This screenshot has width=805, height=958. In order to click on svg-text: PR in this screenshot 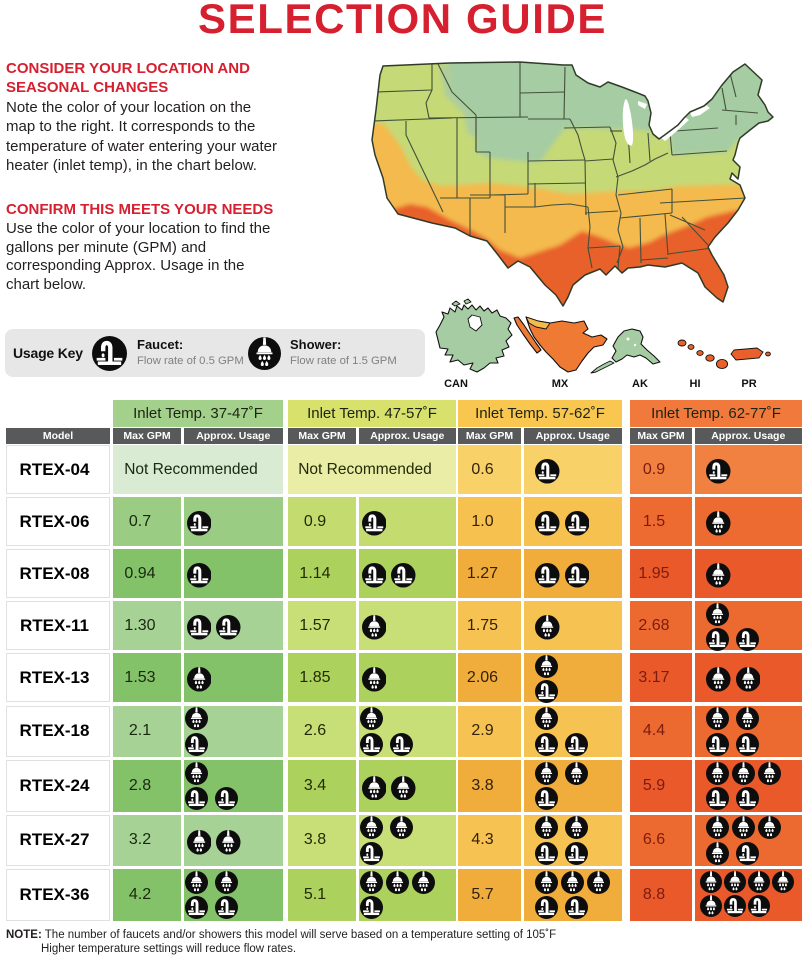, I will do `click(748, 384)`.